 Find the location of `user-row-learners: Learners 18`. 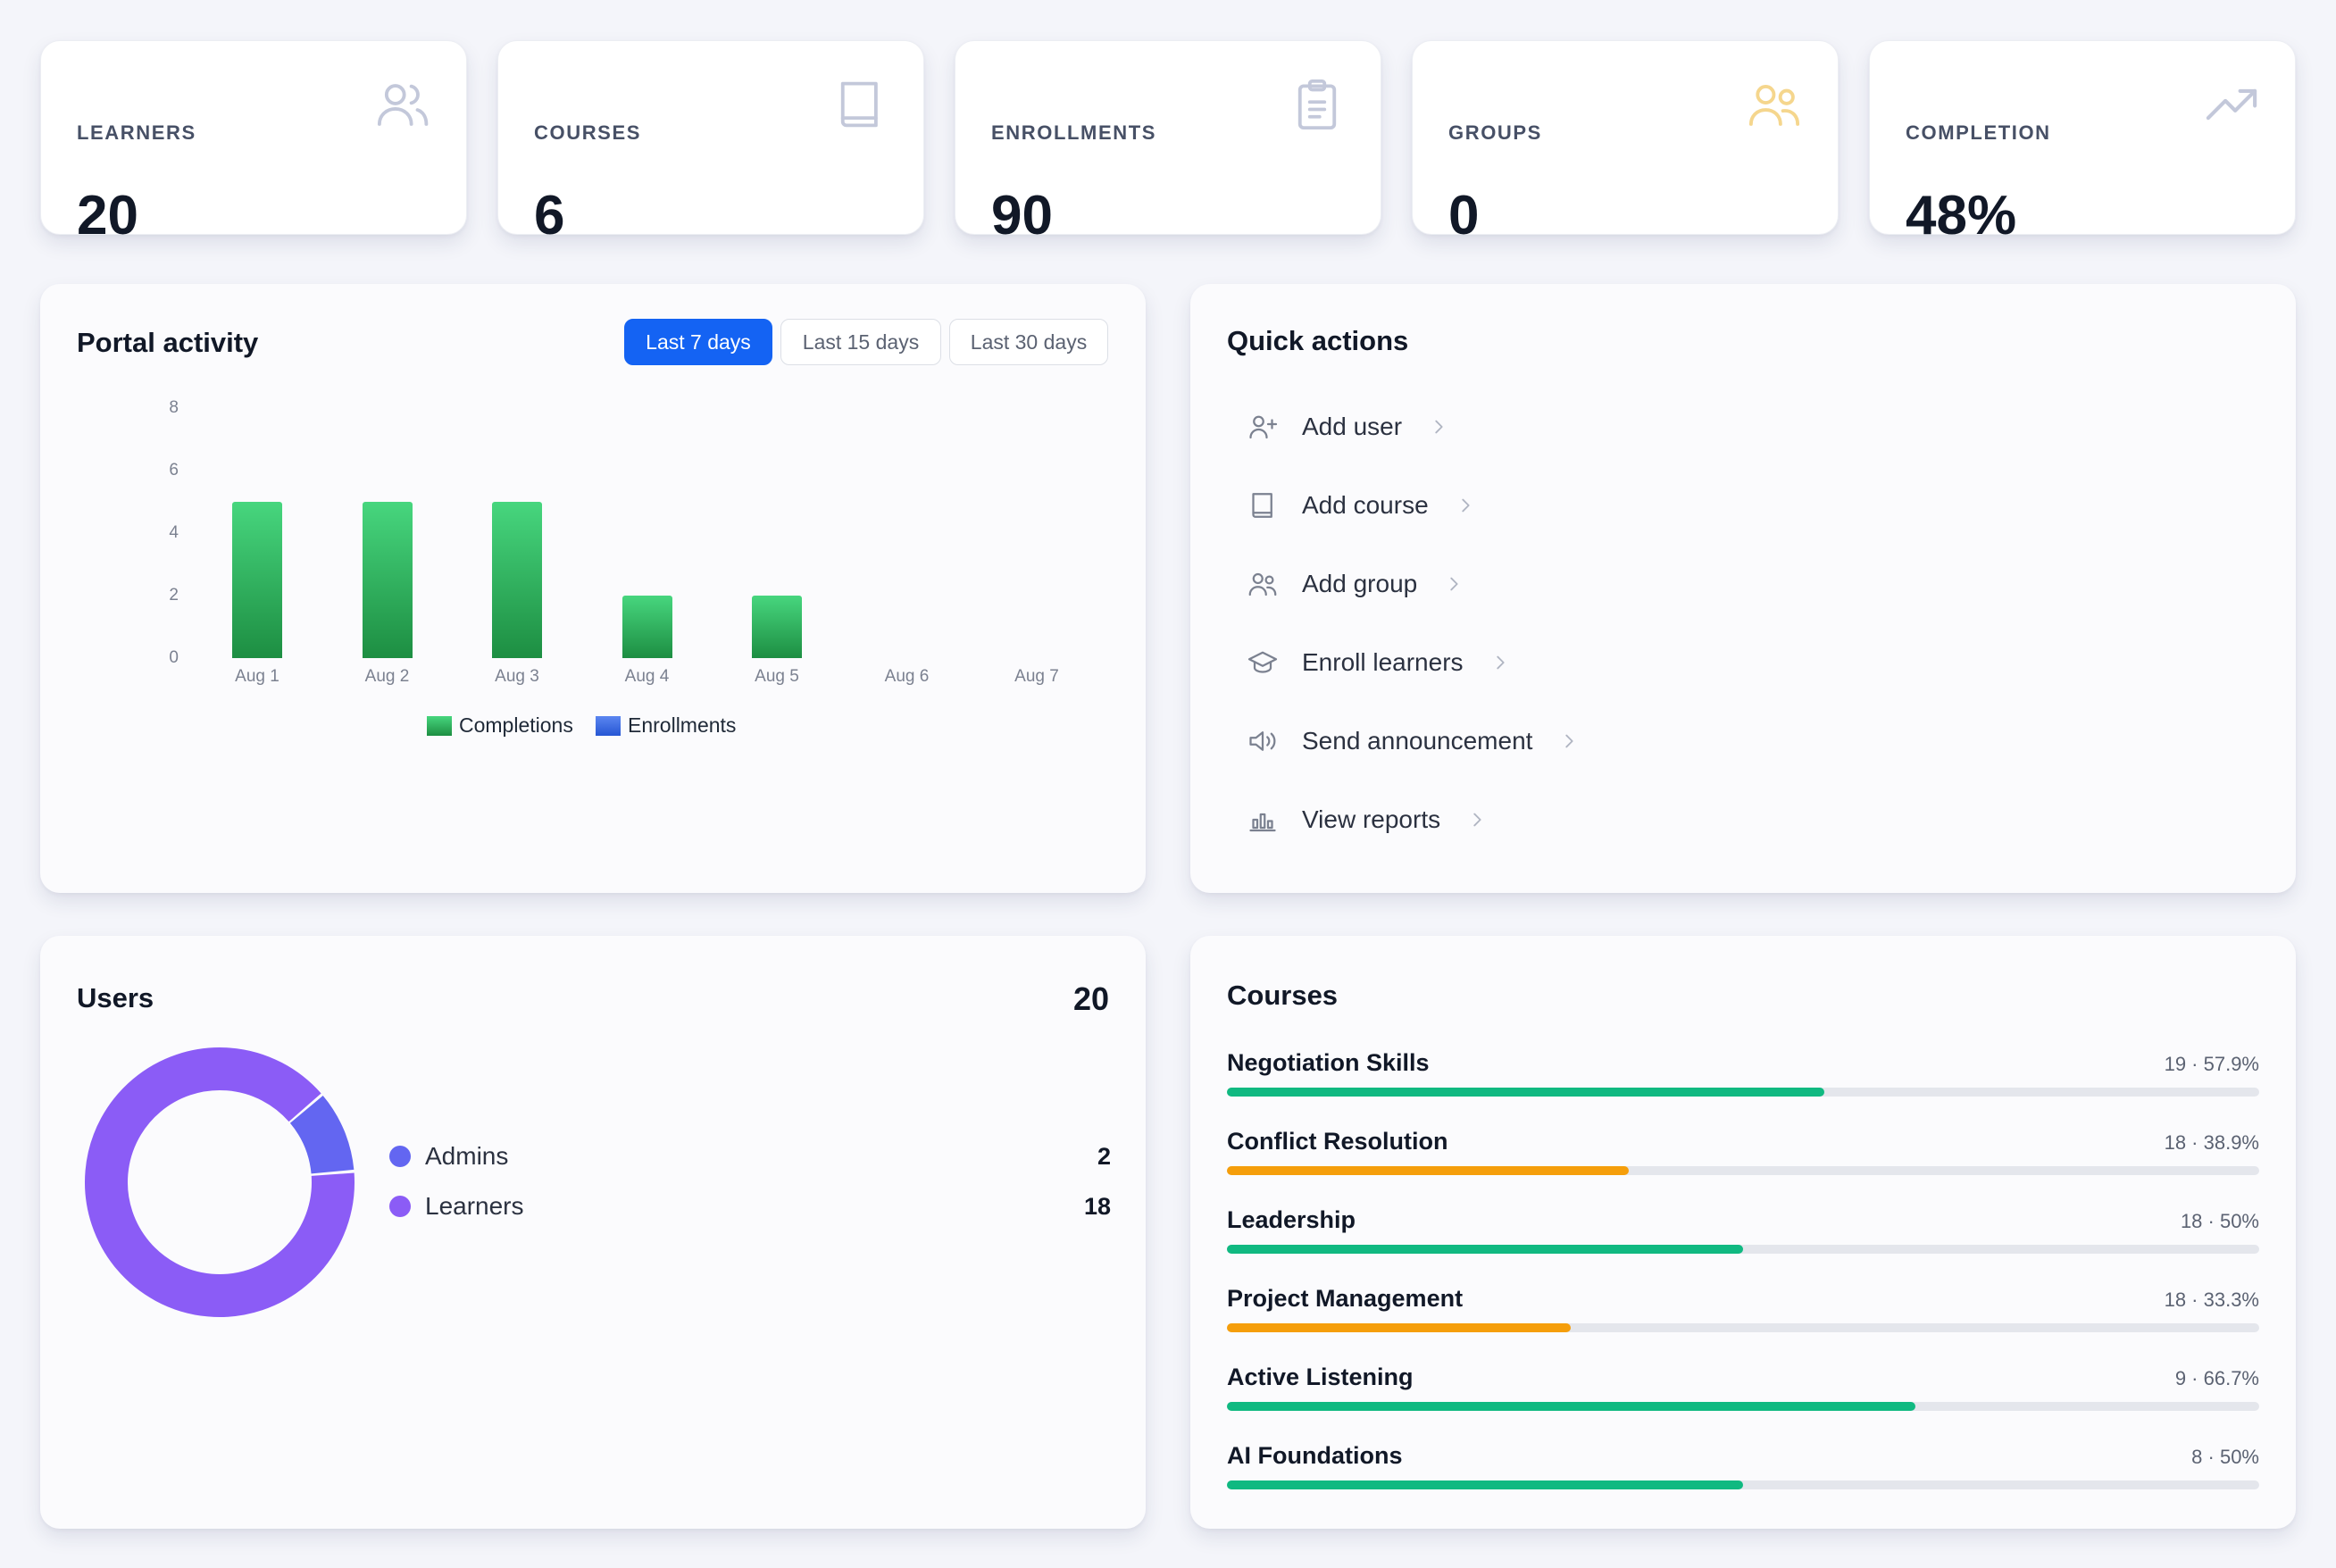

user-row-learners: Learners 18 is located at coordinates (750, 1206).